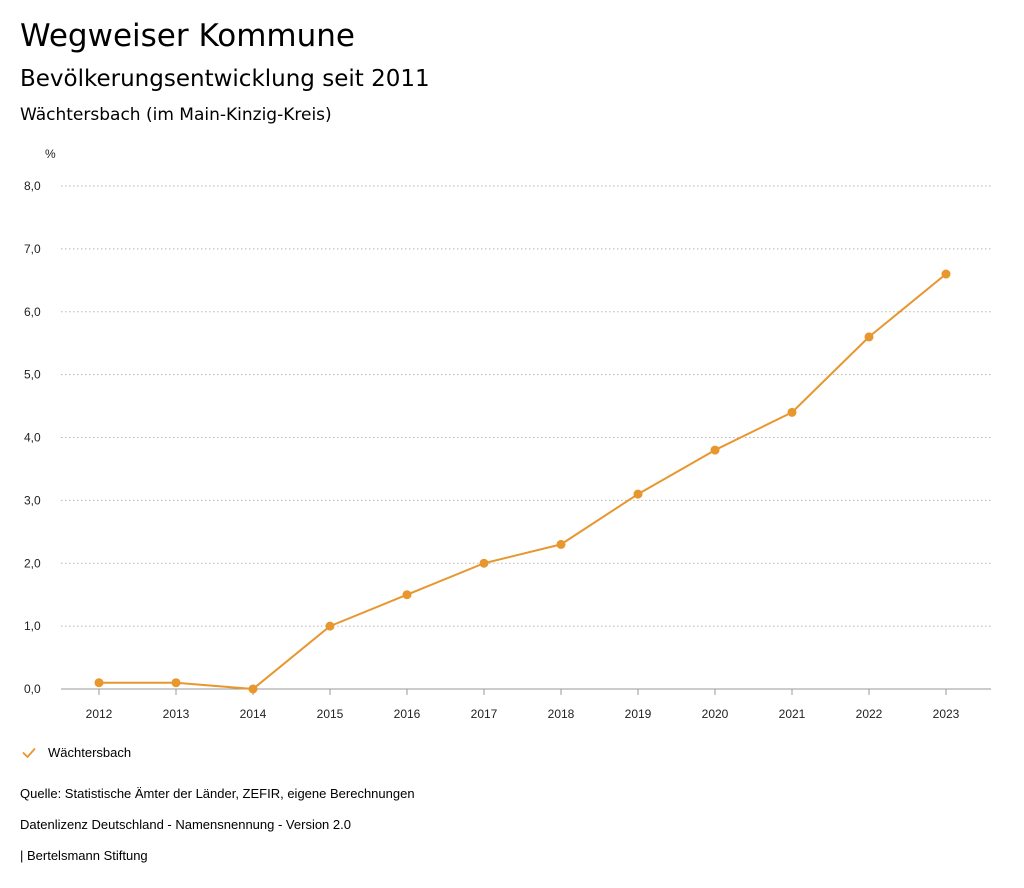  Describe the element at coordinates (90, 752) in the screenshot. I see `legend-item-label: Wächtersbach` at that location.